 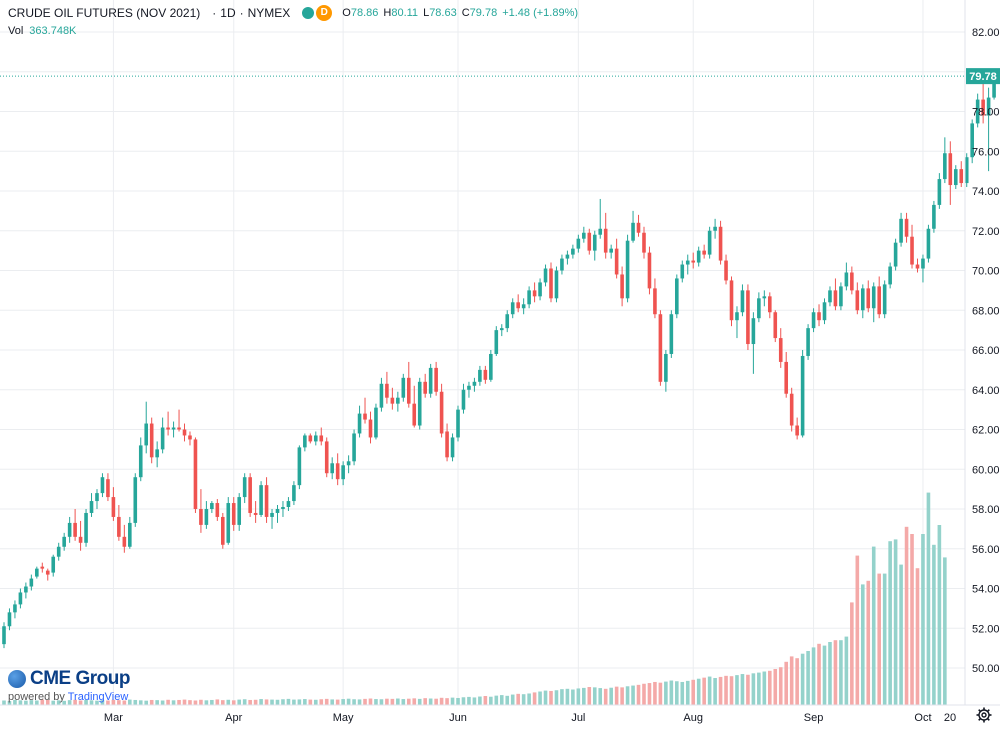 I want to click on price-tick-label: 70.00, so click(x=986, y=272).